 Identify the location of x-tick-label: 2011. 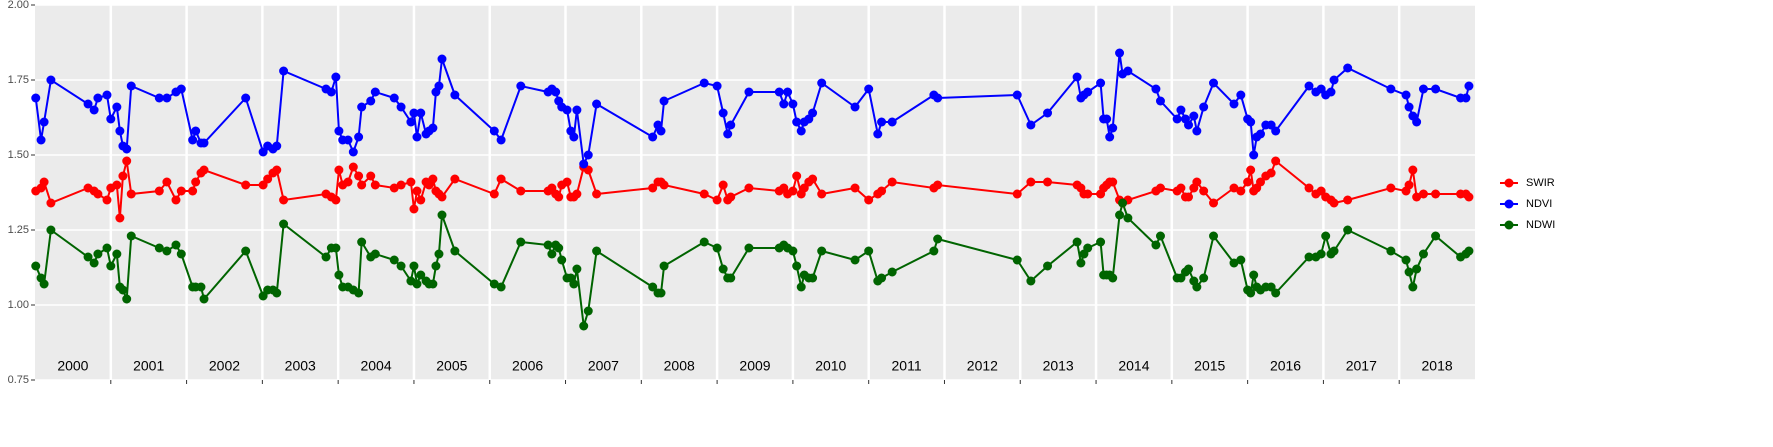
(907, 366).